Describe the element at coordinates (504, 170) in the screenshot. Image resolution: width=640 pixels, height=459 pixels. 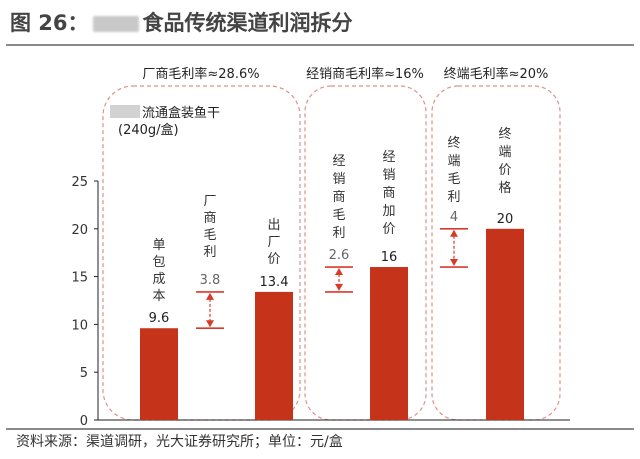
I see `bar-terminal-price-category-label-char: 价` at that location.